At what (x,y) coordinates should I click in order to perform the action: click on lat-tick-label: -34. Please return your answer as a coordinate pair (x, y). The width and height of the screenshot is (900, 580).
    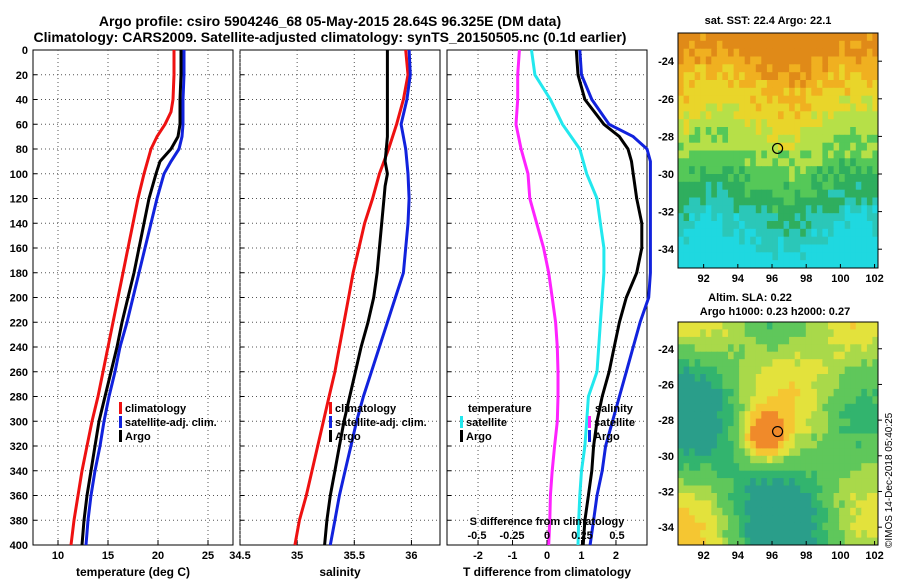
    Looking at the image, I should click on (666, 250).